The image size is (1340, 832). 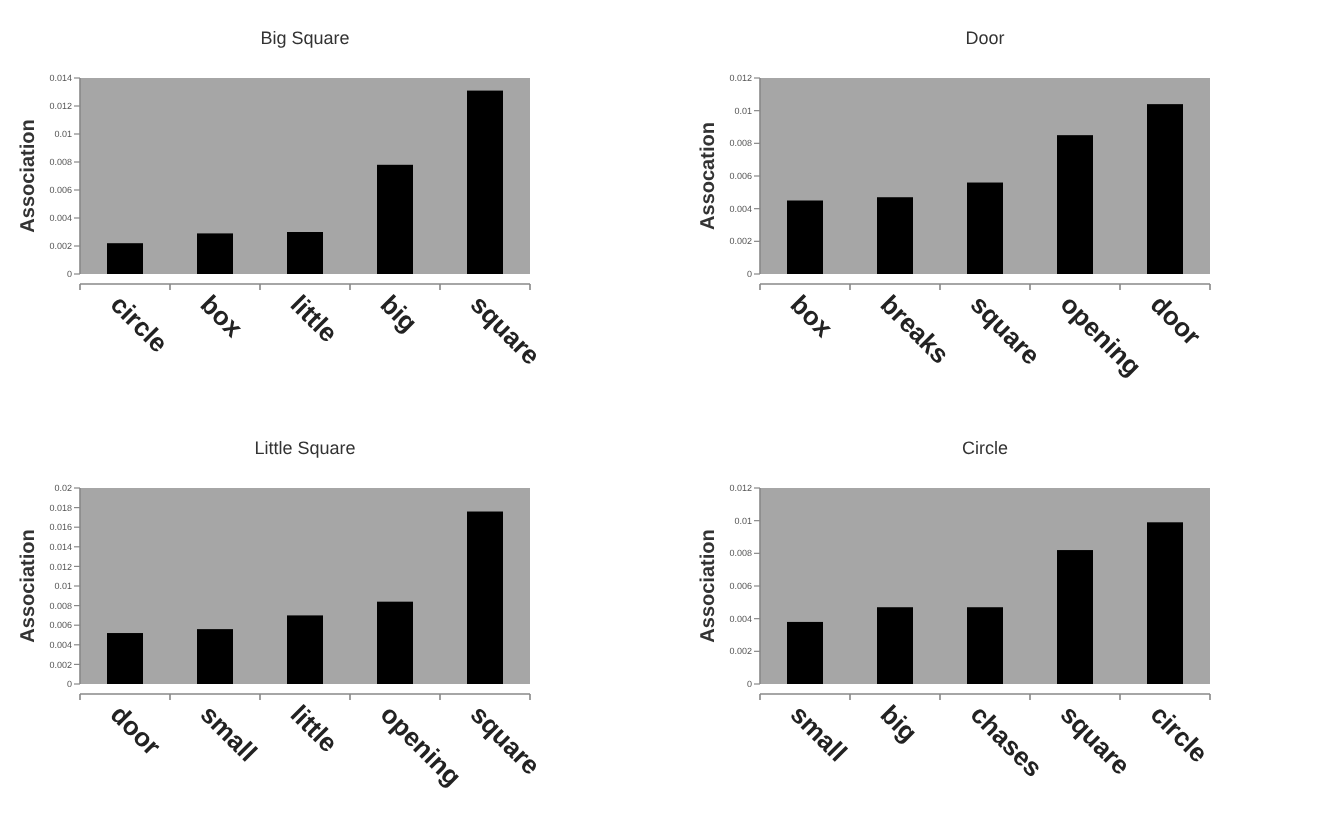 What do you see at coordinates (985, 38) in the screenshot?
I see `chart-title: Door` at bounding box center [985, 38].